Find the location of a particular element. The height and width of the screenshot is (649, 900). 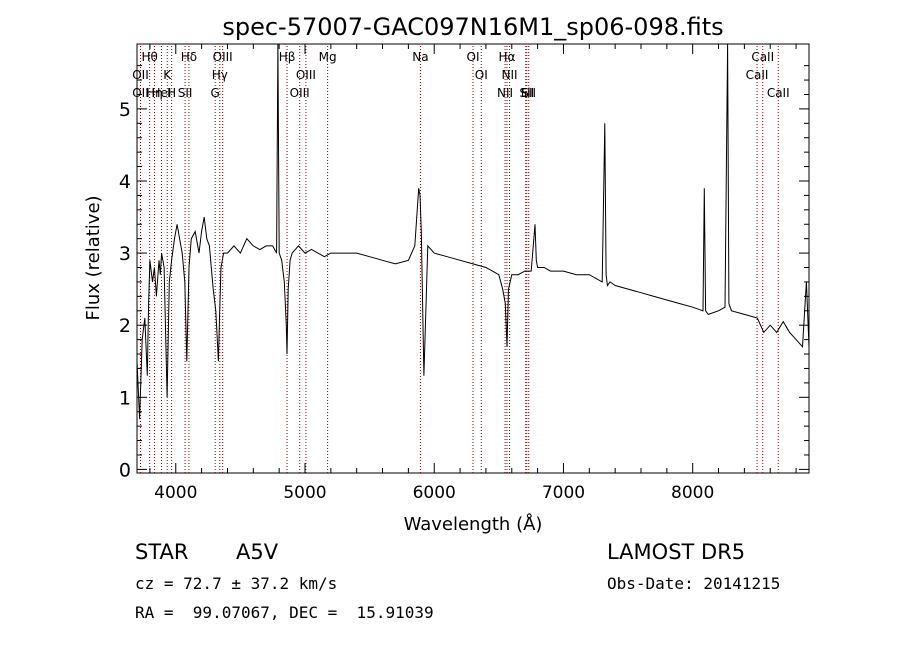

line-label-11: G is located at coordinates (215, 93).